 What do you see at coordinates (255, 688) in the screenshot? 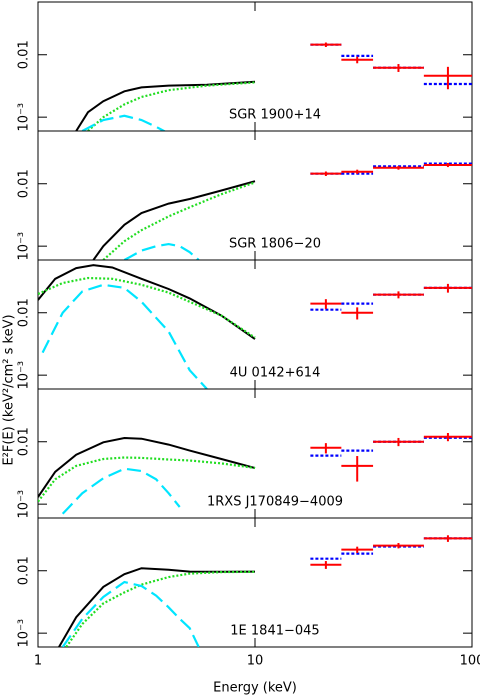
I see `x-axis-label: Energy (keV)` at bounding box center [255, 688].